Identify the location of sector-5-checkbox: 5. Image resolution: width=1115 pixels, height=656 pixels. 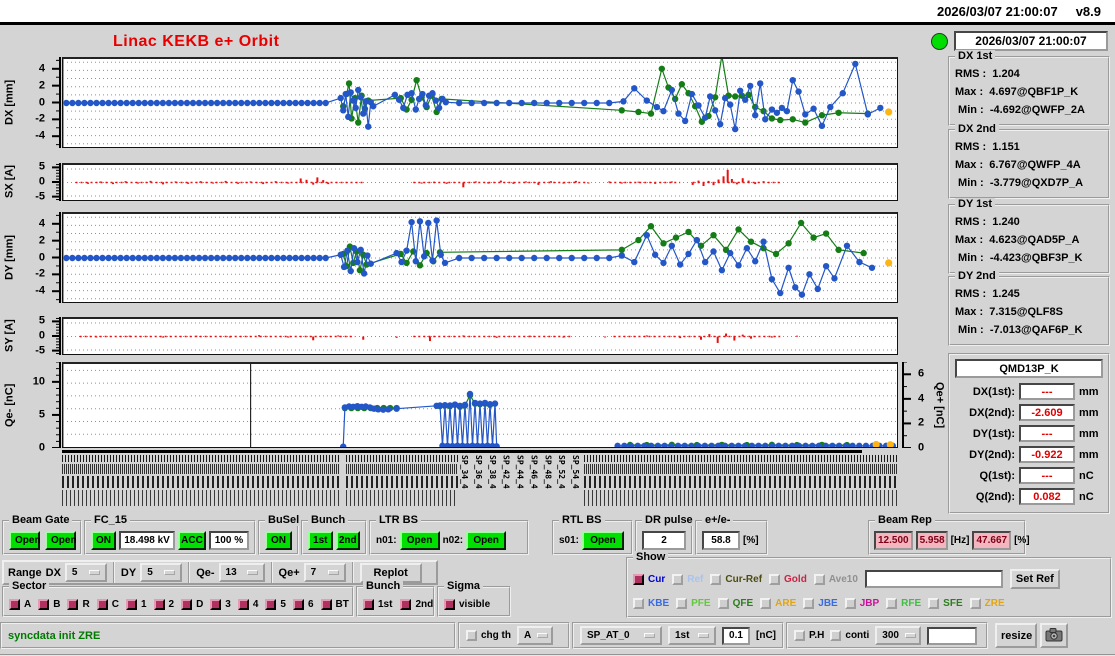
(275, 604).